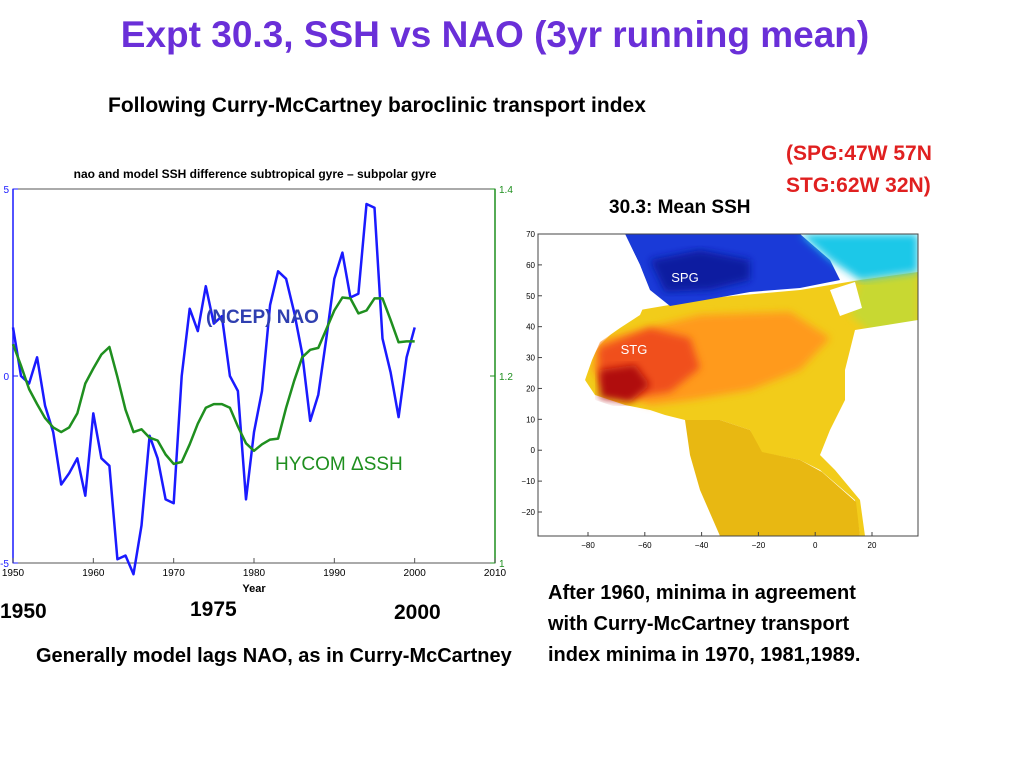  What do you see at coordinates (174, 573) in the screenshot?
I see `x-tick-label: 1970` at bounding box center [174, 573].